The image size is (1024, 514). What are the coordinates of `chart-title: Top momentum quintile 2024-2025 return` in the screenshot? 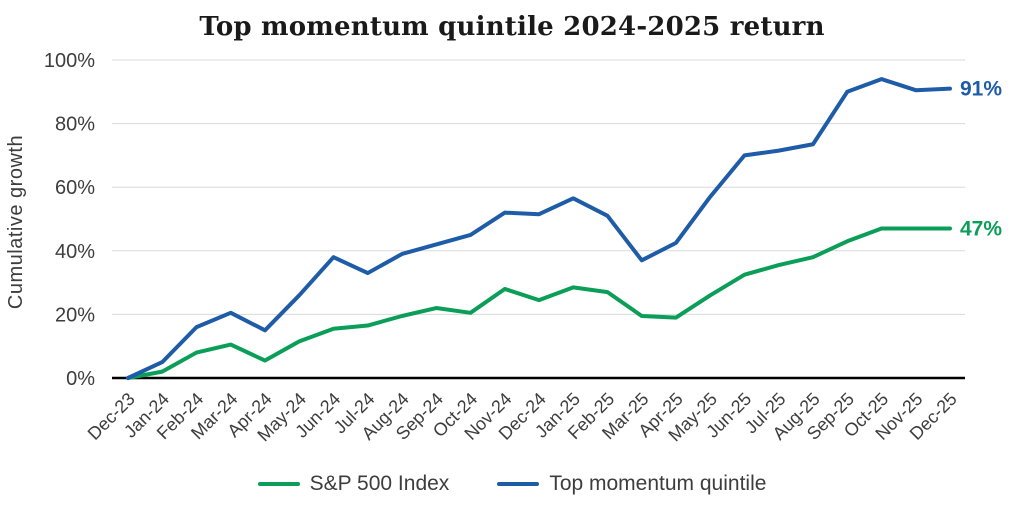 It's located at (512, 27).